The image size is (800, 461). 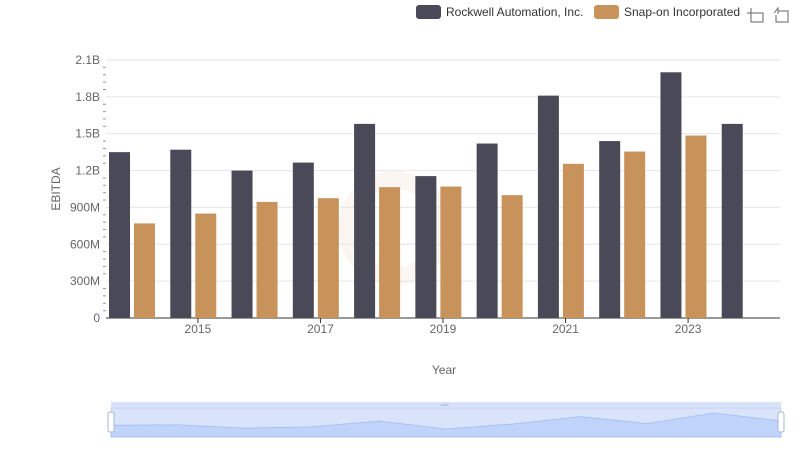 What do you see at coordinates (242, 244) in the screenshot?
I see `bar-rockwell-2016` at bounding box center [242, 244].